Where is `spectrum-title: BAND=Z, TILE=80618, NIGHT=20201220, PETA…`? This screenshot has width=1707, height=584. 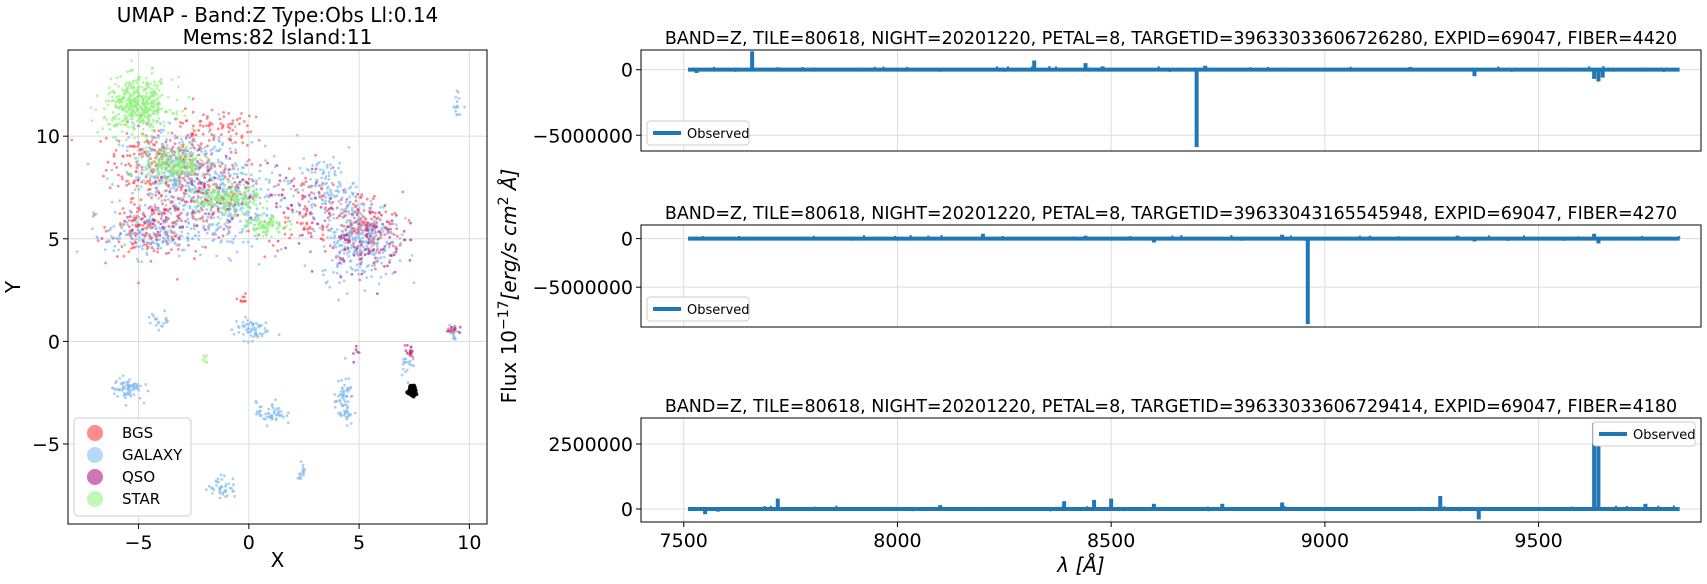 spectrum-title: BAND=Z, TILE=80618, NIGHT=20201220, PETA… is located at coordinates (1171, 39).